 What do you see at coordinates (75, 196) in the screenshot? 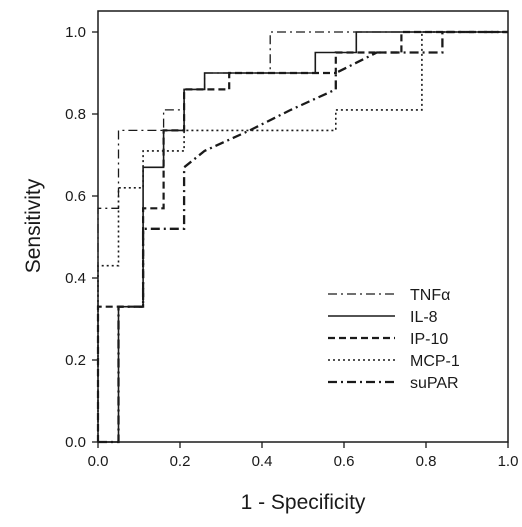
I see `y-tick-label: 0.6` at bounding box center [75, 196].